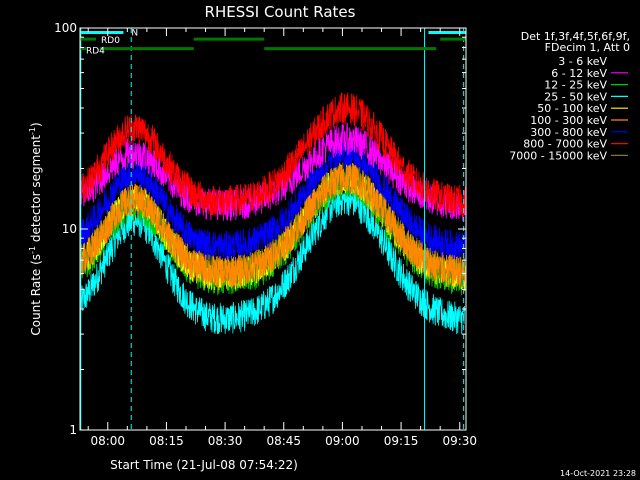  What do you see at coordinates (95, 52) in the screenshot?
I see `flag-bar-label-2: RD4` at bounding box center [95, 52].